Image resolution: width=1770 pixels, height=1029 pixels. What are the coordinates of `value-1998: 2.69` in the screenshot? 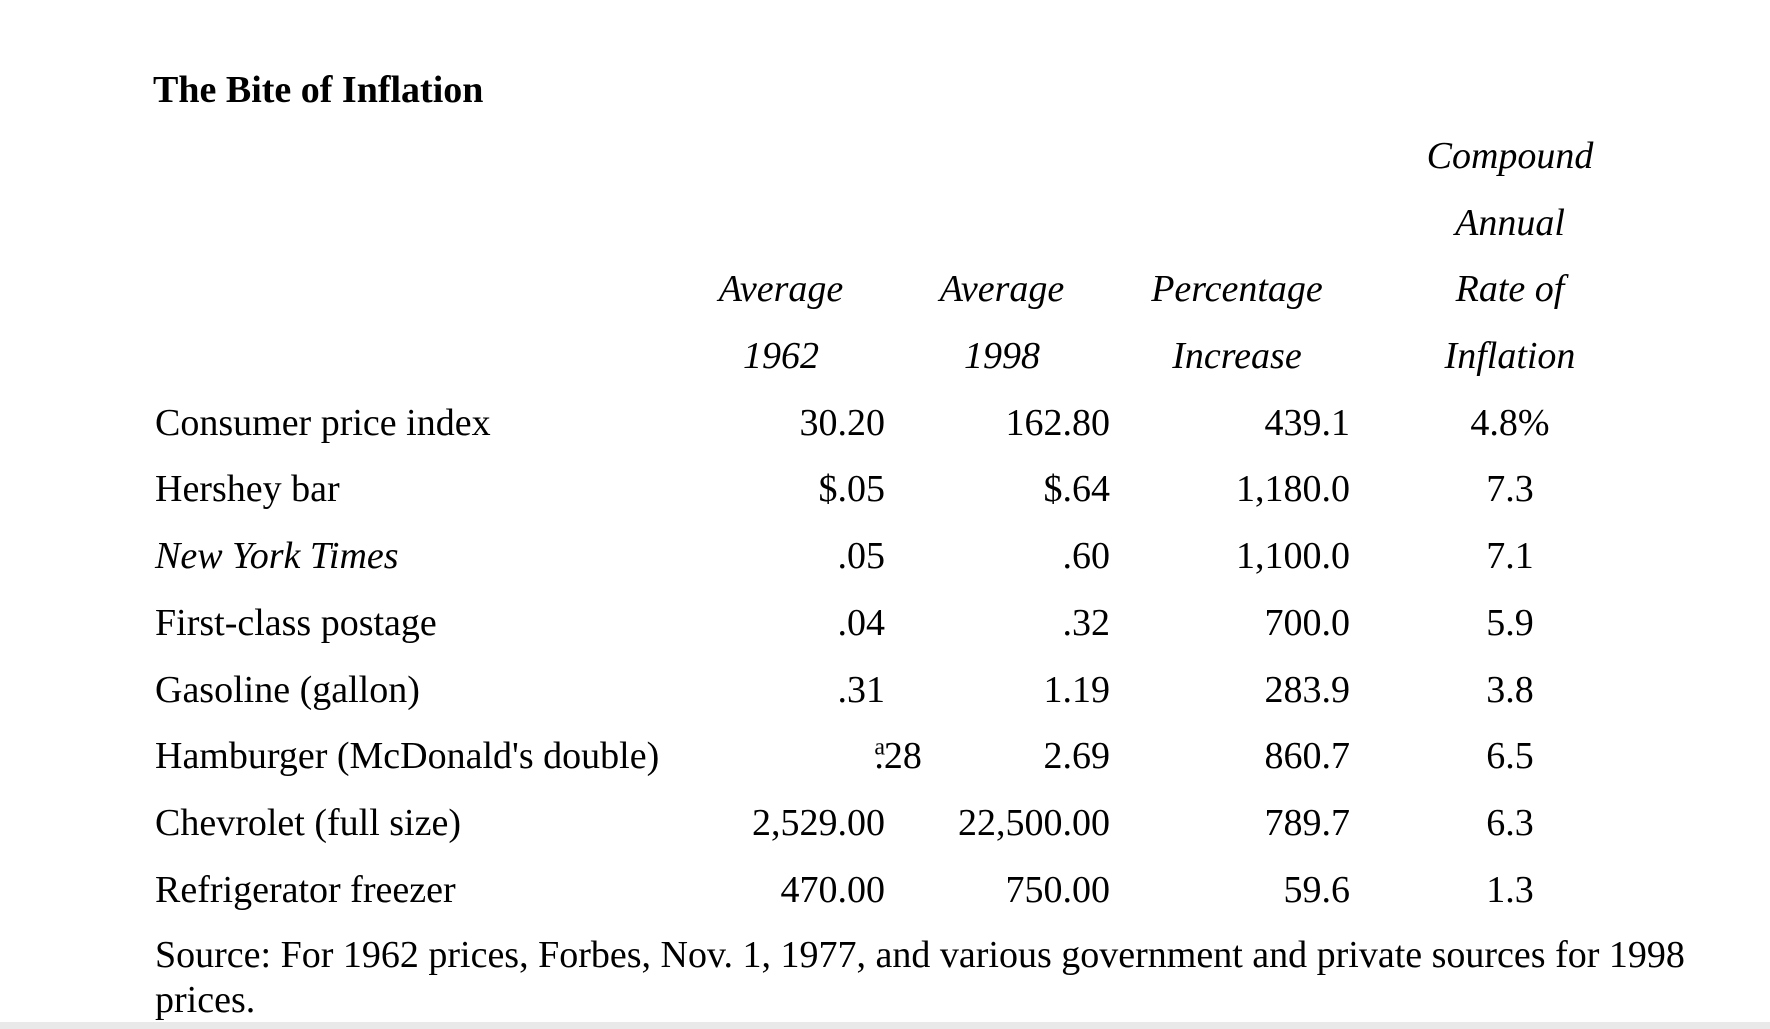 It's located at (1077, 756).